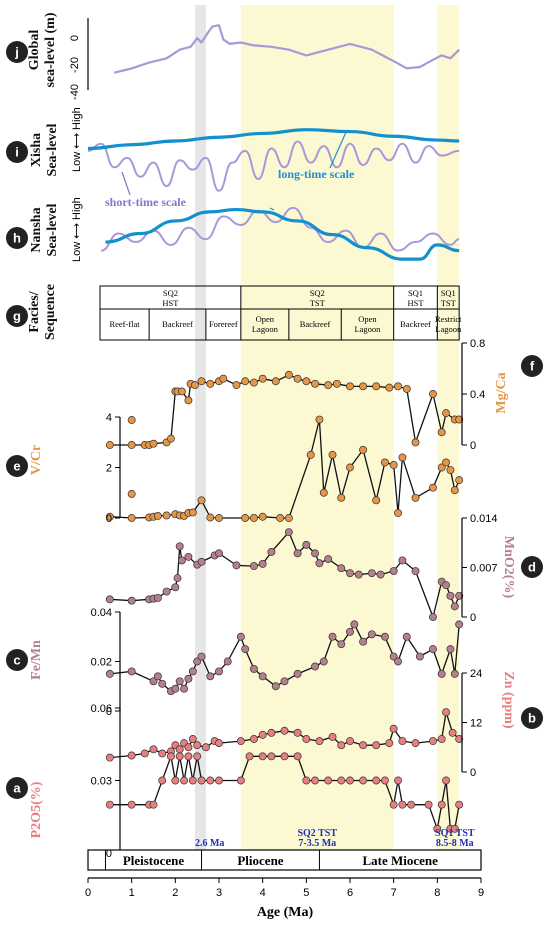 Image resolution: width=550 pixels, height=926 pixels. I want to click on panel-g-letter: g, so click(17, 316).